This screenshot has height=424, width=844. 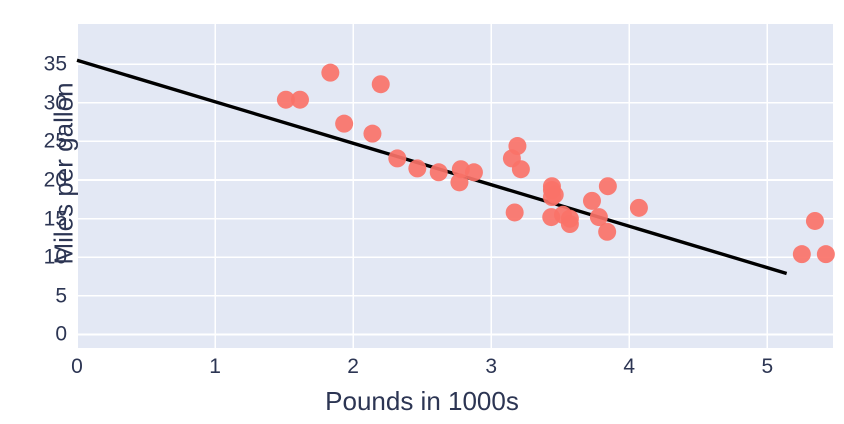 What do you see at coordinates (215, 366) in the screenshot?
I see `x-tick-label: 1` at bounding box center [215, 366].